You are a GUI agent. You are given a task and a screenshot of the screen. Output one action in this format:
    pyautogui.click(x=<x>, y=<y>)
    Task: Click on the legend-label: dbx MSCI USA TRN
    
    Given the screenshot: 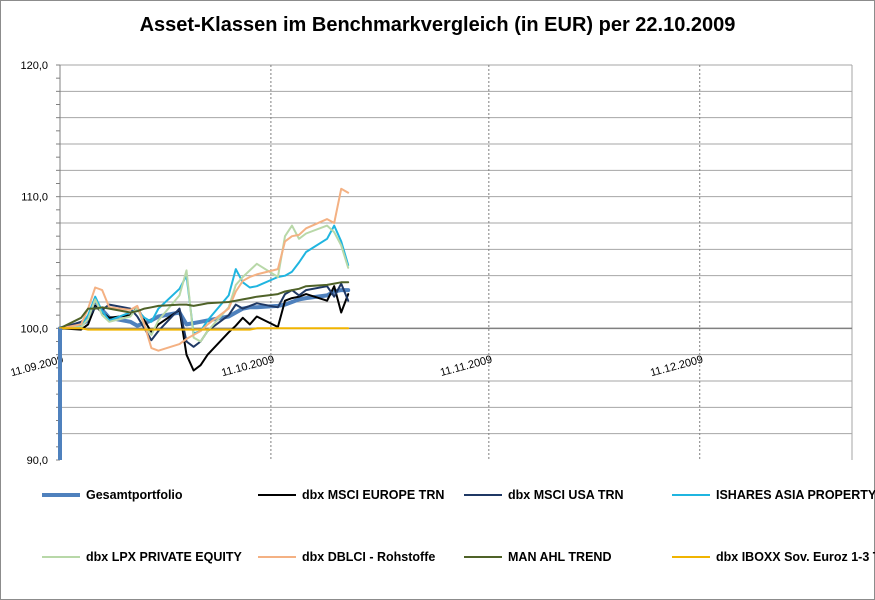 What is the action you would take?
    pyautogui.click(x=566, y=495)
    